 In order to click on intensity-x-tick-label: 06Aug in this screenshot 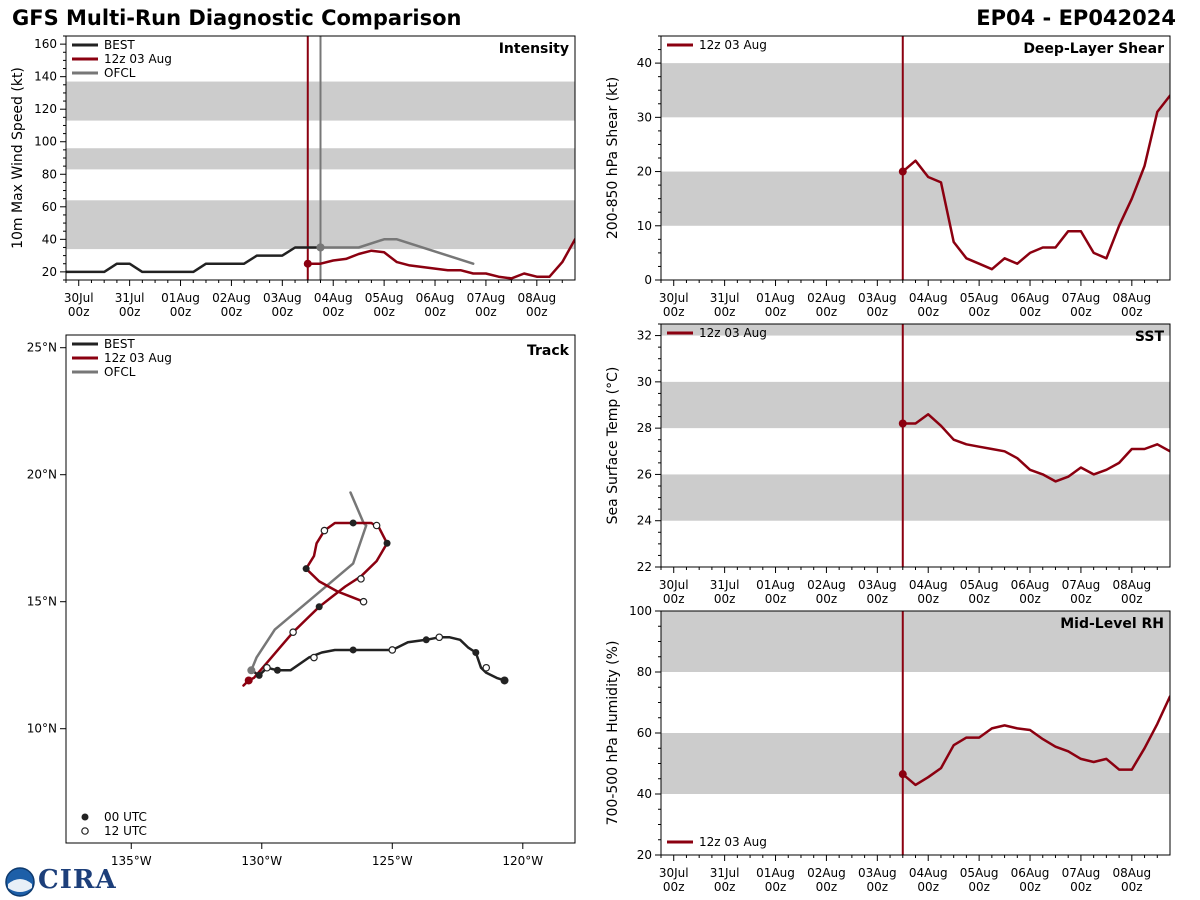, I will do `click(435, 298)`.